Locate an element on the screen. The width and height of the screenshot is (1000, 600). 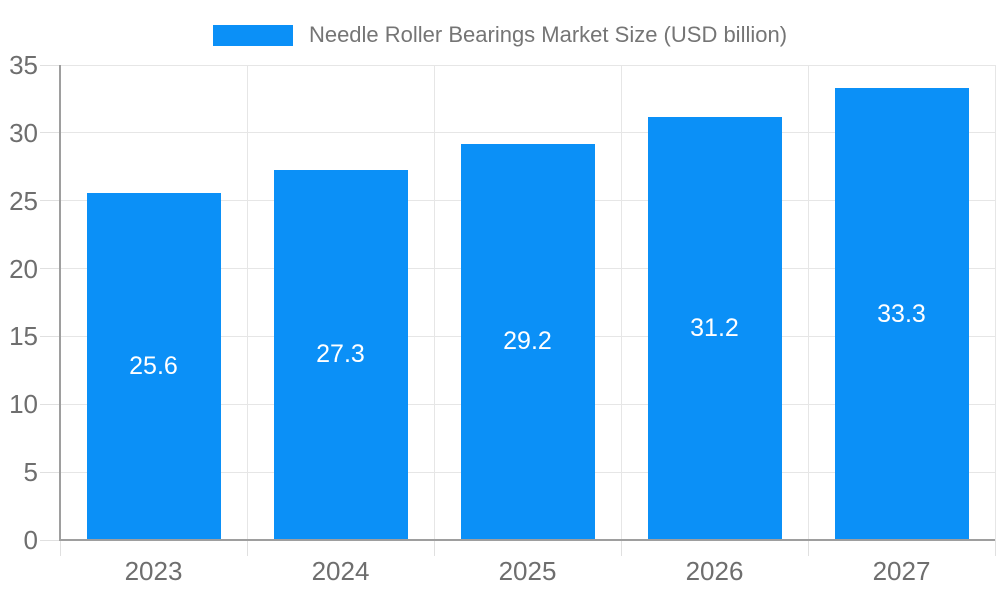
bar-value-label: 29.2 is located at coordinates (527, 341).